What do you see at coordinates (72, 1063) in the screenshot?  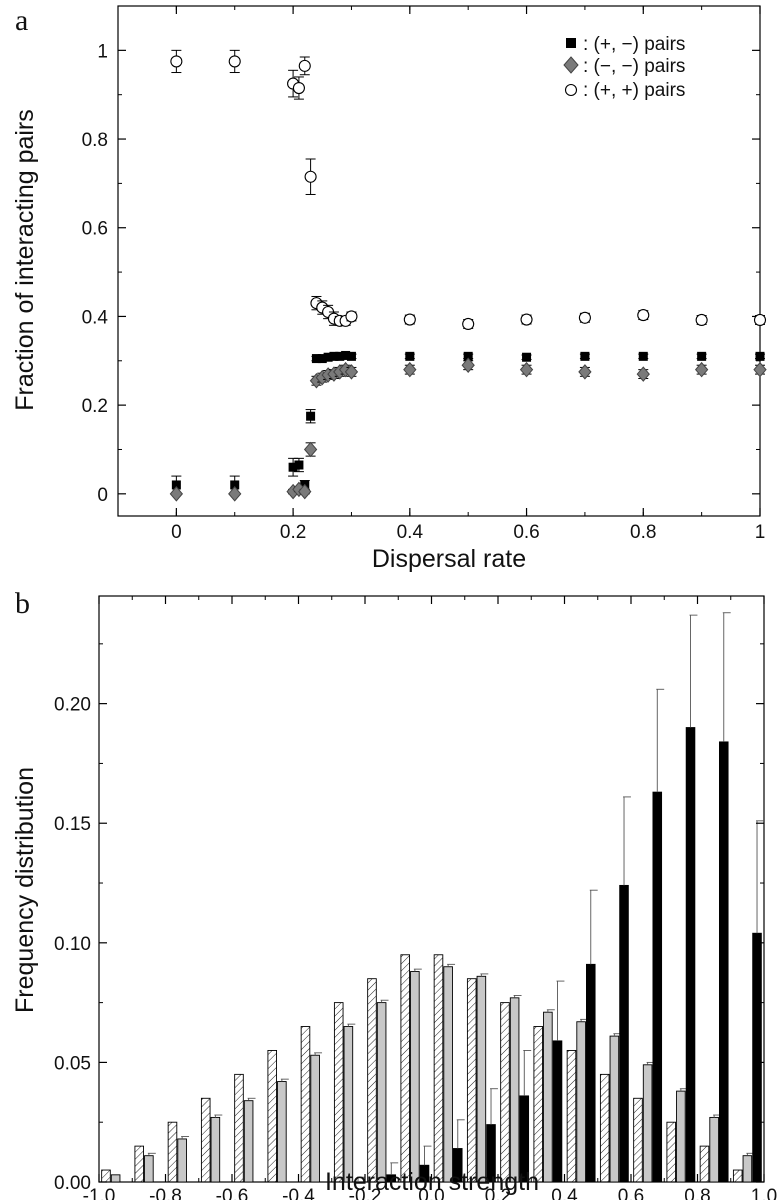 I see `panel-b-y-tick-label: 0.05` at bounding box center [72, 1063].